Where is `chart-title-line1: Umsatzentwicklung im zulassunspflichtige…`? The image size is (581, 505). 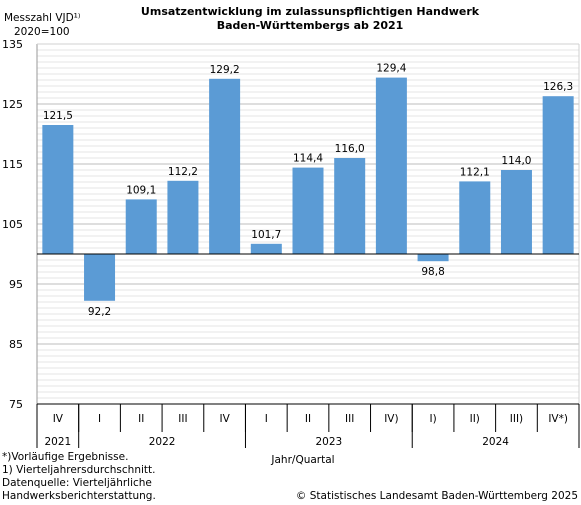 chart-title-line1: Umsatzentwicklung im zulassunspflichtige… is located at coordinates (310, 11).